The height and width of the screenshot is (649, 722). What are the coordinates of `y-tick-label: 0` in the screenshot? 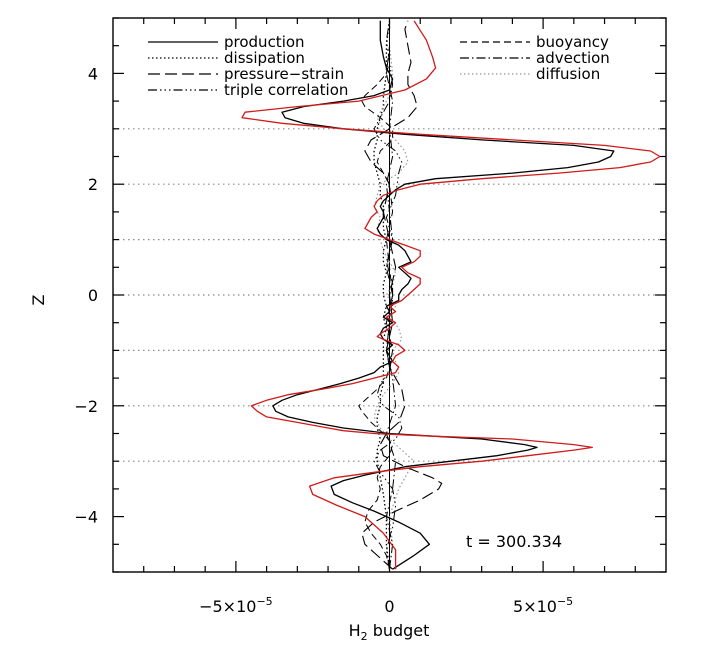 It's located at (93, 295).